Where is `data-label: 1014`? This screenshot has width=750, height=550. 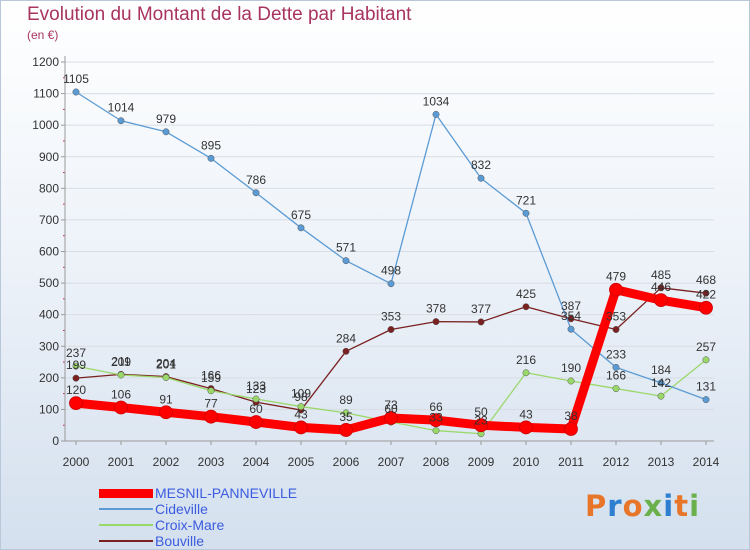
data-label: 1014 is located at coordinates (121, 108).